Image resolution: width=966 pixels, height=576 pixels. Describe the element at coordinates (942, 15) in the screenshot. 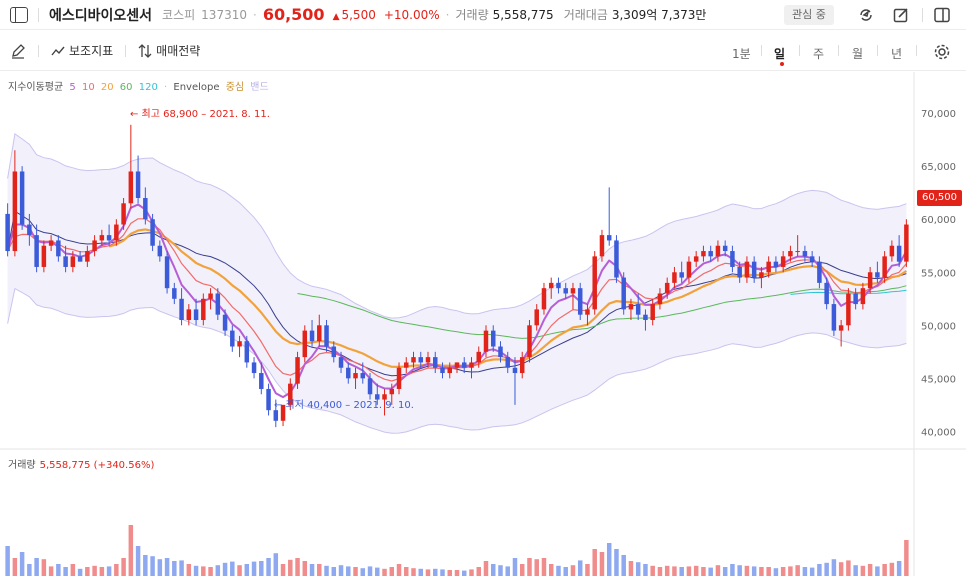

I see `panel-icon` at that location.